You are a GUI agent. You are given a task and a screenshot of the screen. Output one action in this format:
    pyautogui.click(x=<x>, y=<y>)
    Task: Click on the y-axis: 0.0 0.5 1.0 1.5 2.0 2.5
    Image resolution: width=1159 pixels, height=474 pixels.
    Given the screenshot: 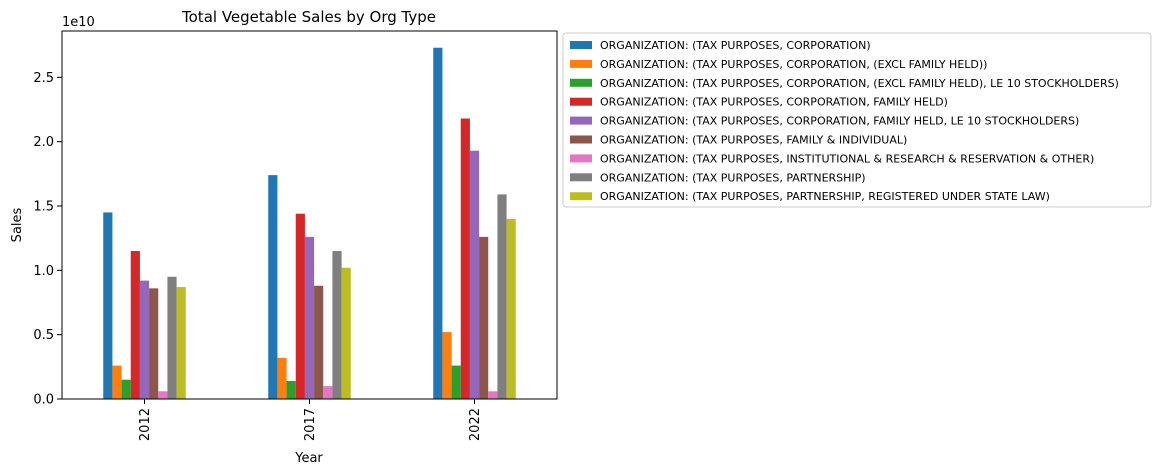 What is the action you would take?
    pyautogui.click(x=47, y=239)
    